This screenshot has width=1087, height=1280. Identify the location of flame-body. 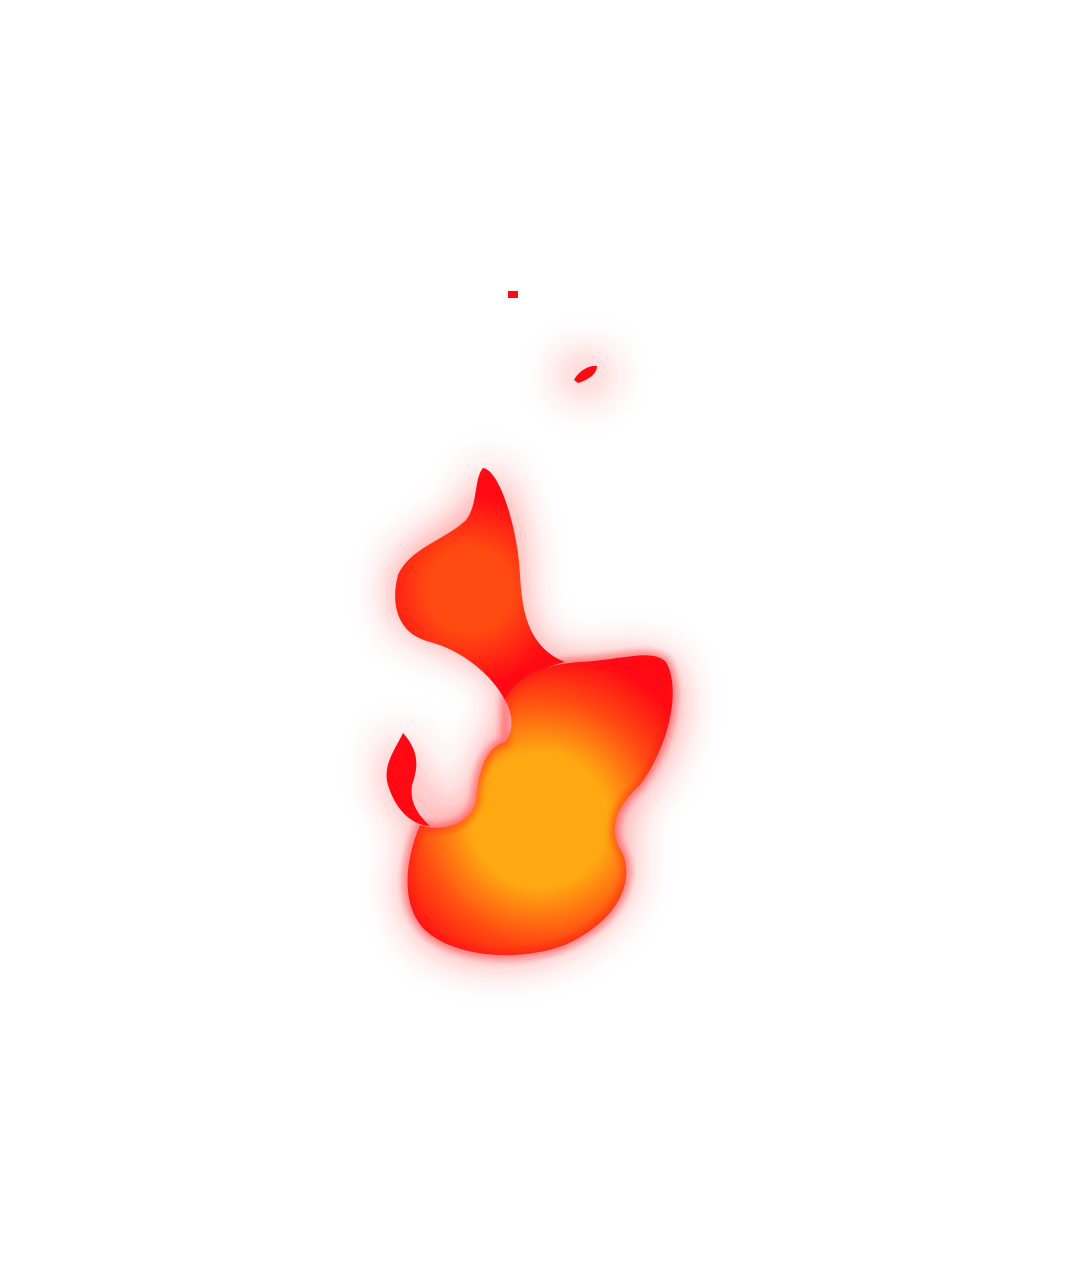
(540, 805).